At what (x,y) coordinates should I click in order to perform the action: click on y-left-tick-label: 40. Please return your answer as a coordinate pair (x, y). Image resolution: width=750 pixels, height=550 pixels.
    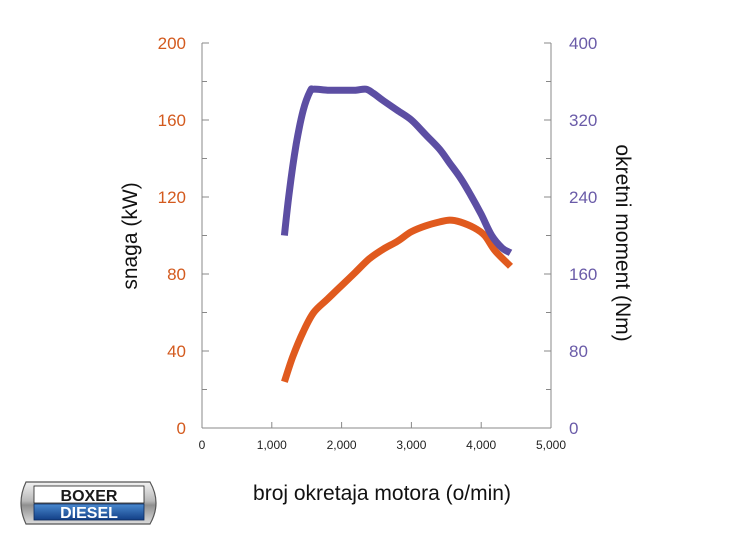
    Looking at the image, I should click on (176, 351).